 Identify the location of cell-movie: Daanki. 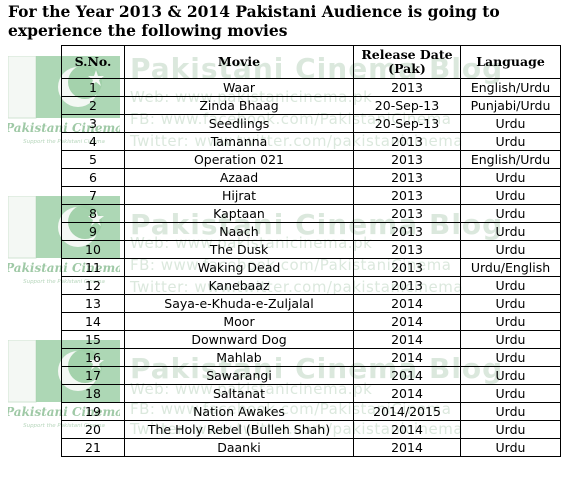
(239, 447).